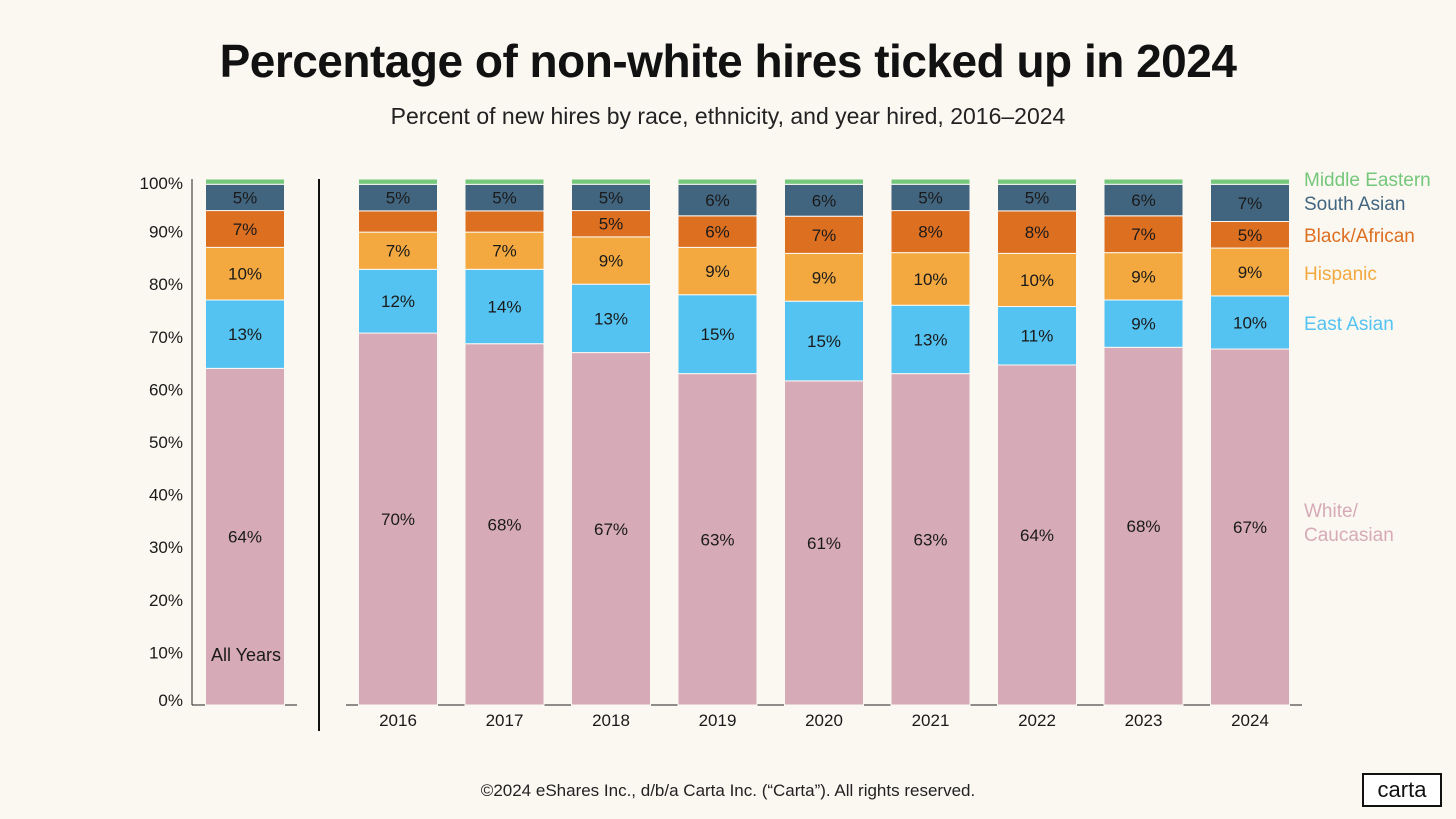 The height and width of the screenshot is (819, 1456). Describe the element at coordinates (166, 232) in the screenshot. I see `y-tick-label: 90%` at that location.